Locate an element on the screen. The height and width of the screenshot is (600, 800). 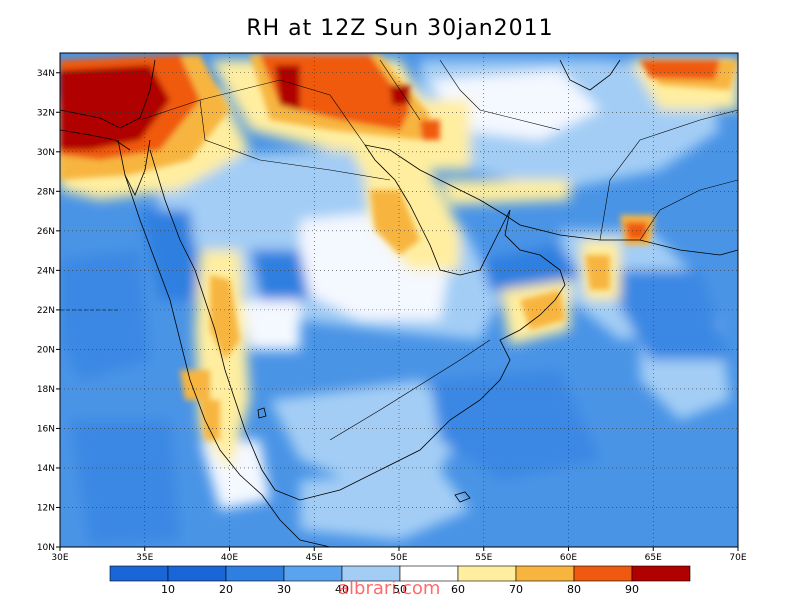
lat-tick-label: 22N is located at coordinates (46, 311).